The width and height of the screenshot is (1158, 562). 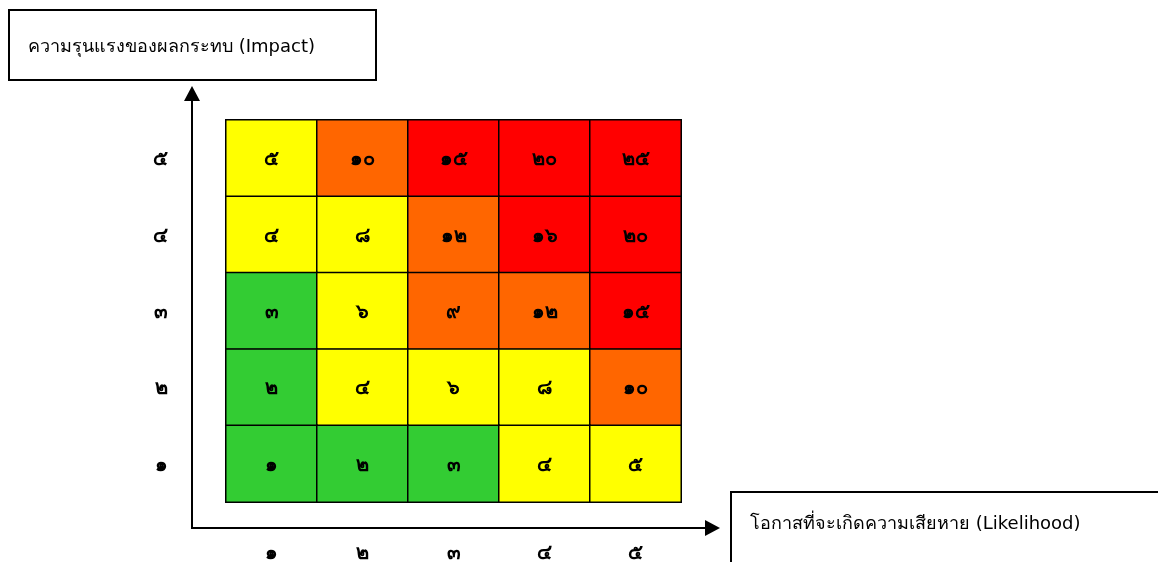 What do you see at coordinates (453, 551) in the screenshot?
I see `x-tick-label: ๓` at bounding box center [453, 551].